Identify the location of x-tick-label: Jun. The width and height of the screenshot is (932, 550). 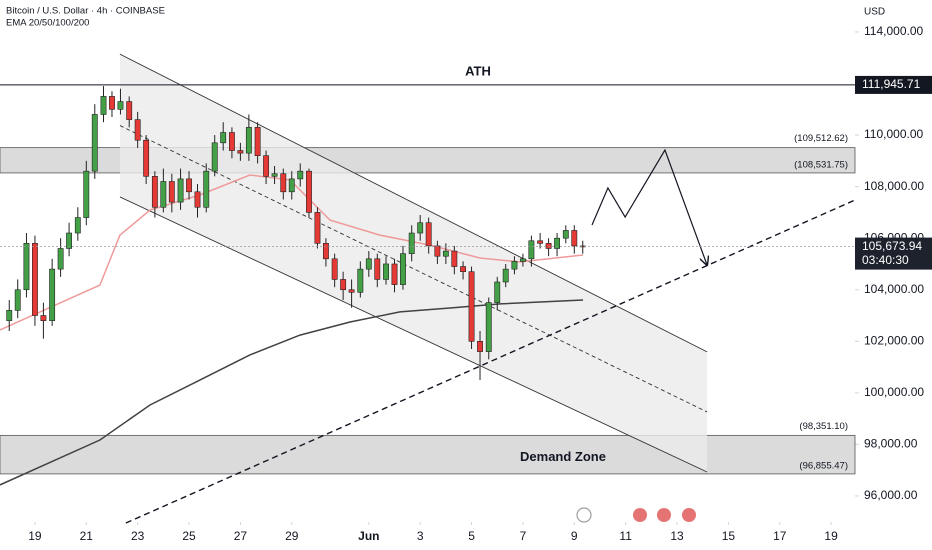
(368, 536).